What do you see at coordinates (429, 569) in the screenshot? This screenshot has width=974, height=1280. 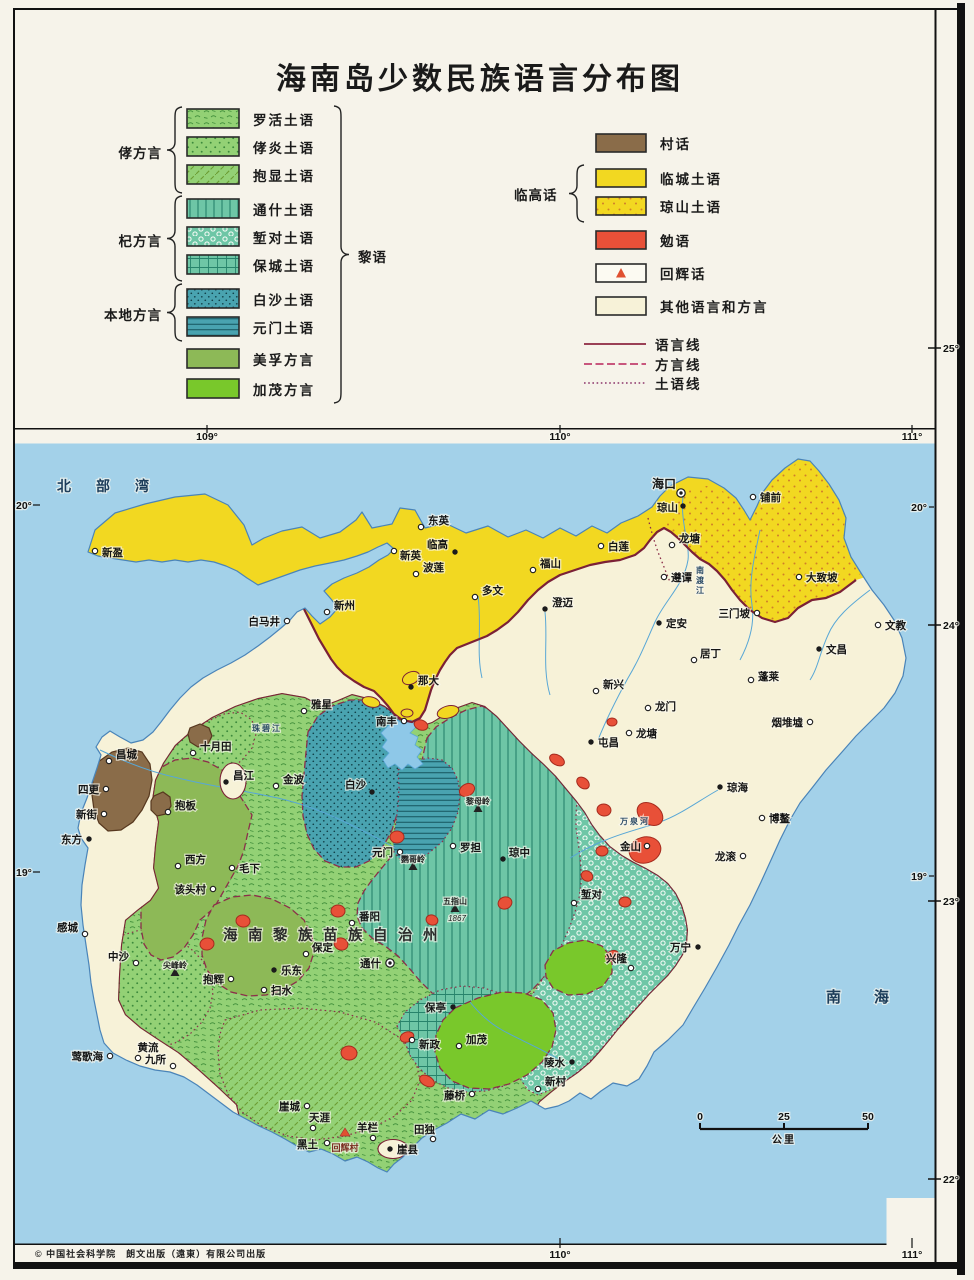 I see `town-marker: 波莲` at bounding box center [429, 569].